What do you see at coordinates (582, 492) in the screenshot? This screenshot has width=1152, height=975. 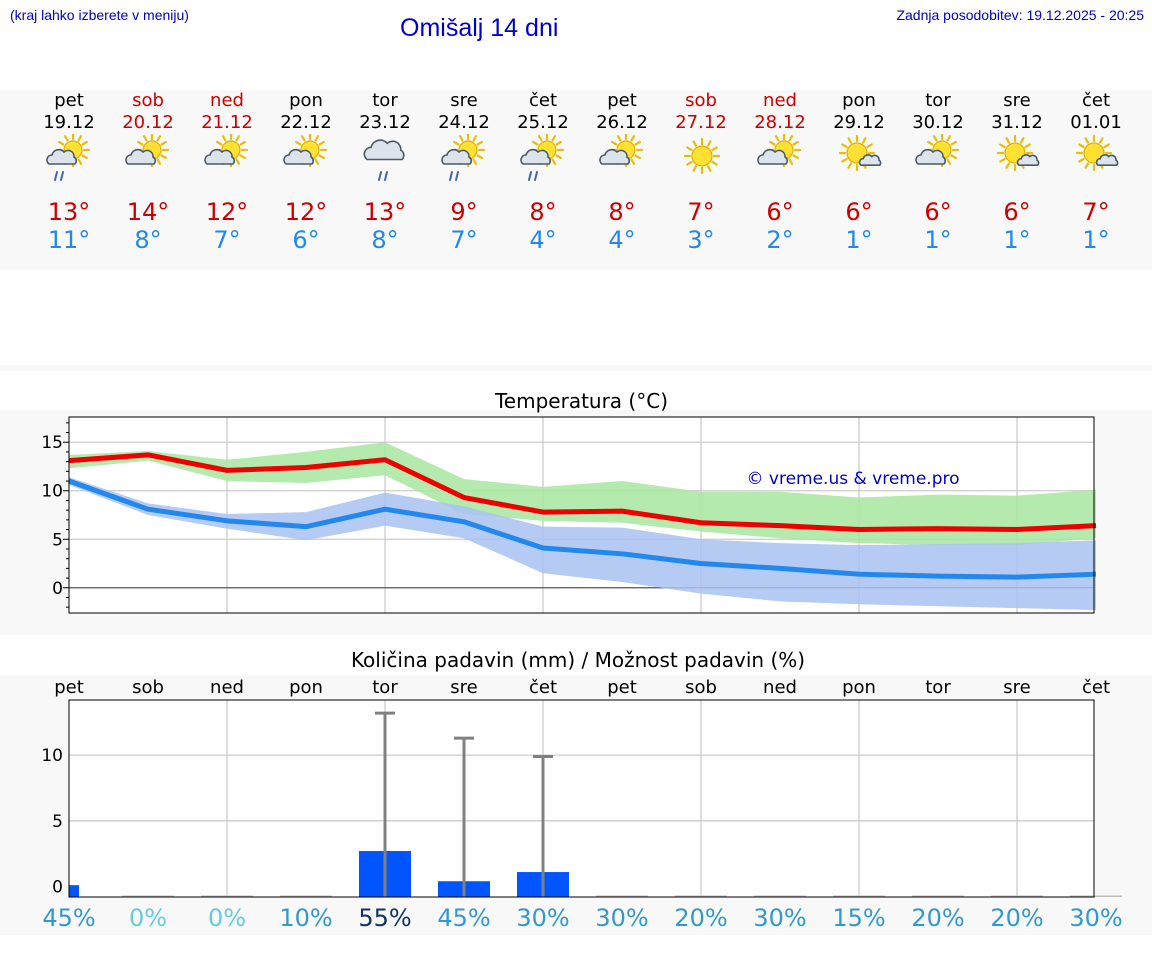 I see `max-temp-line` at bounding box center [582, 492].